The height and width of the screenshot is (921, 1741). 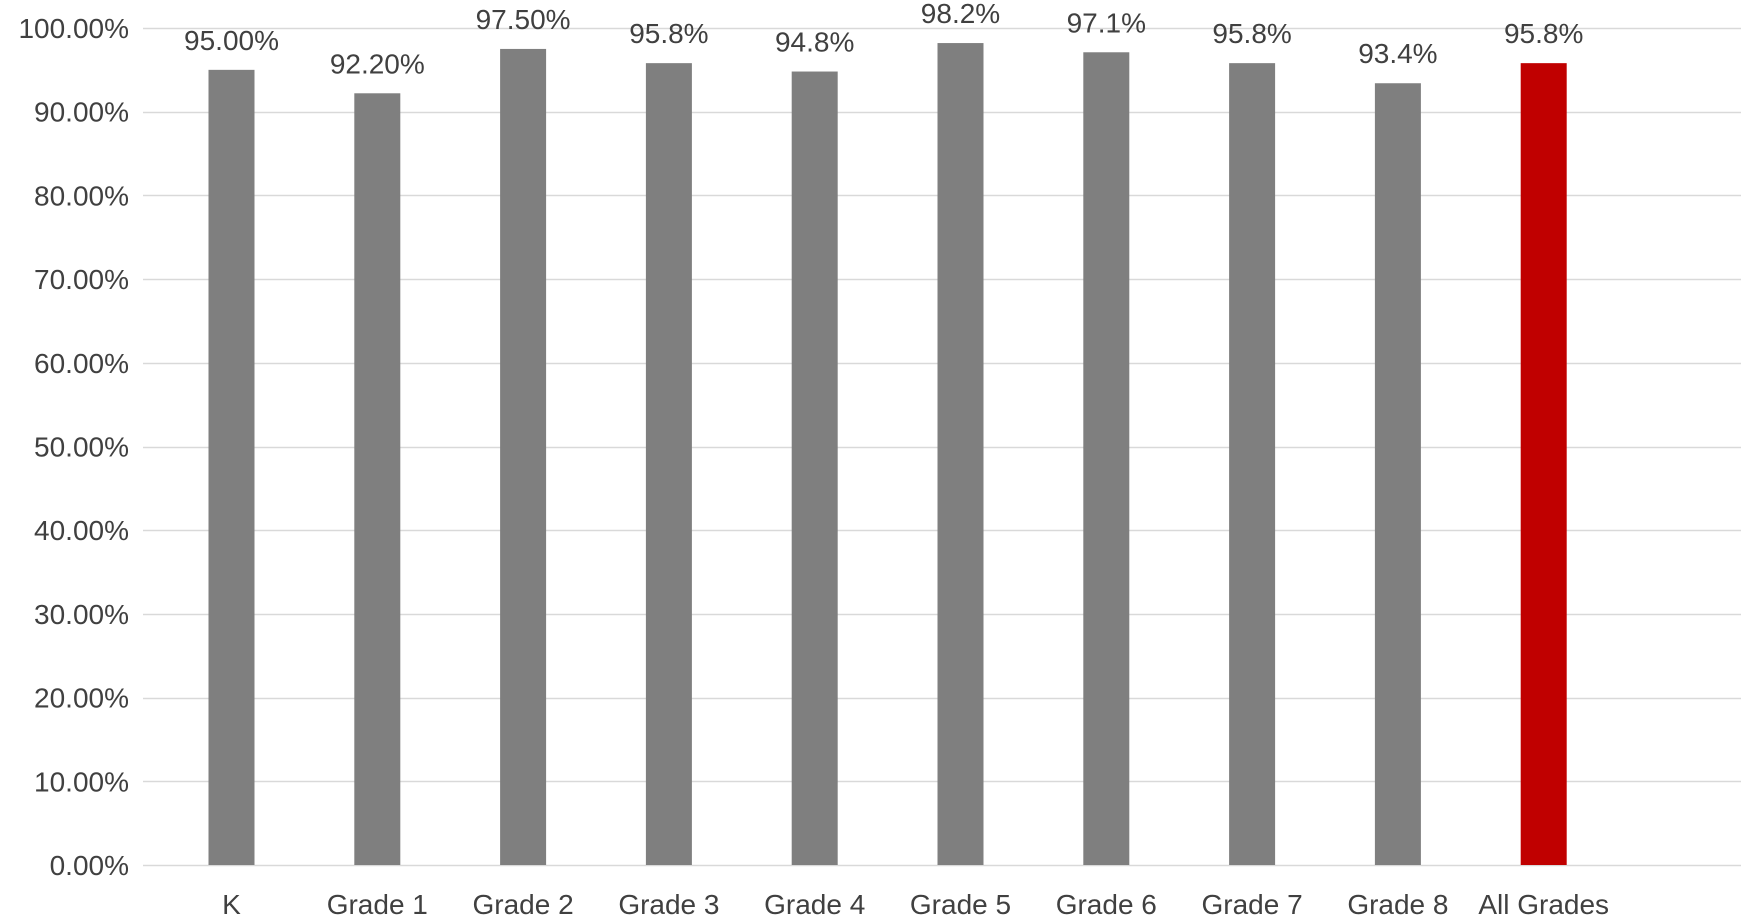 I want to click on x-category-label: K, so click(x=231, y=904).